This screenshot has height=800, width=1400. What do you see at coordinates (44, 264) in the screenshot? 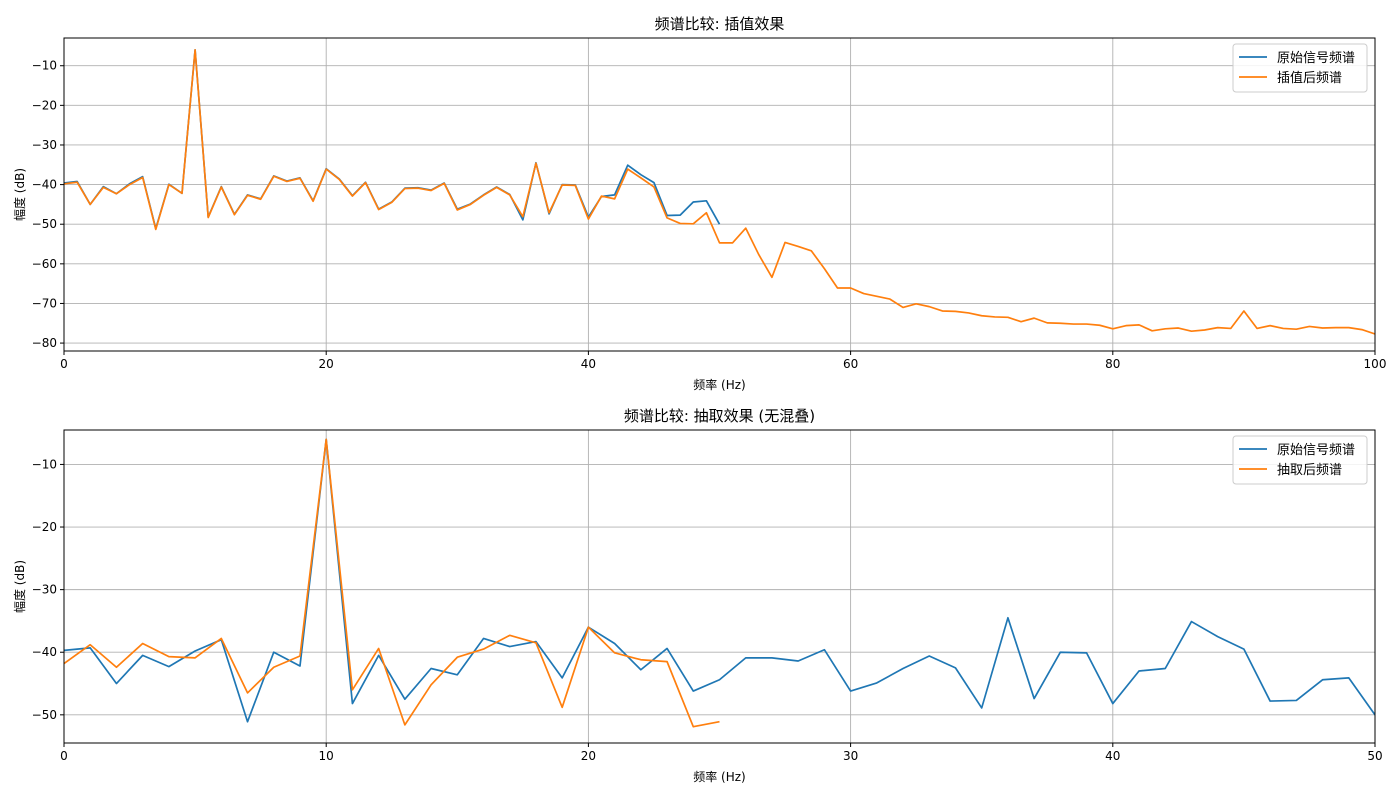
I see `y-tick-label: −60` at bounding box center [44, 264].